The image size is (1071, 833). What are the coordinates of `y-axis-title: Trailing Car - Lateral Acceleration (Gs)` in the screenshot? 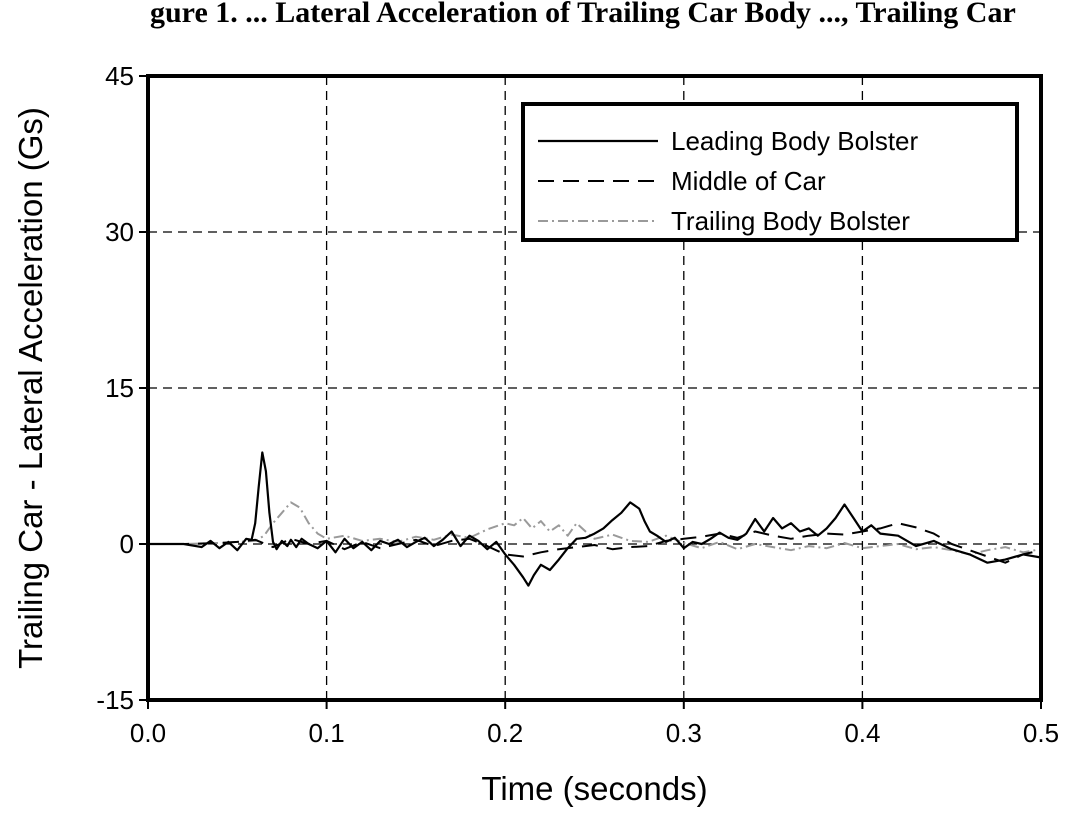 It's located at (30, 388).